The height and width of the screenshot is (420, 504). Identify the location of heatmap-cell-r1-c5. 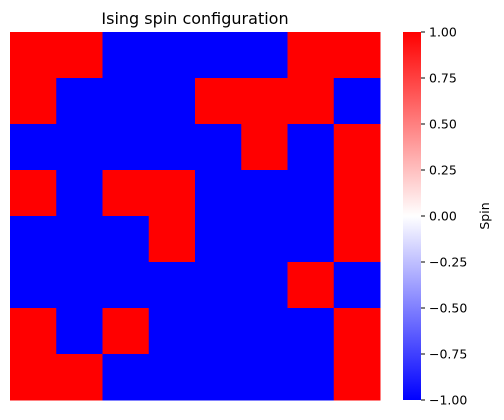
(264, 101).